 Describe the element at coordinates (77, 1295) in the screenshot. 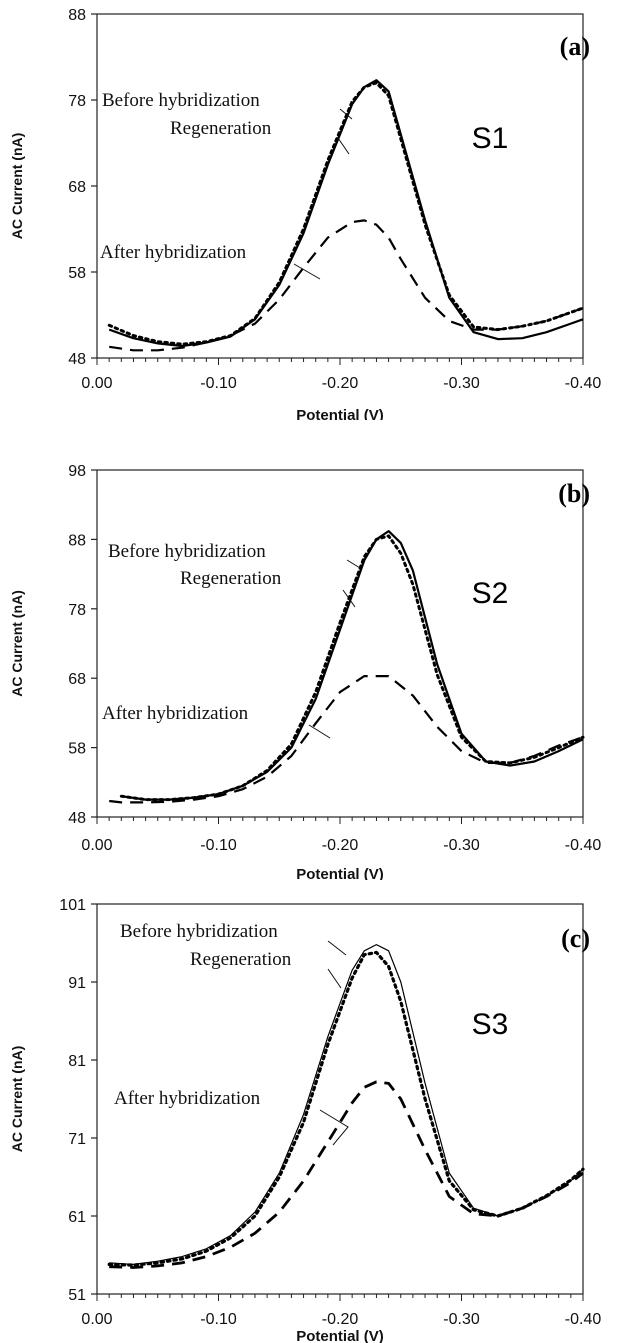

I see `y-tick-label: 51` at that location.